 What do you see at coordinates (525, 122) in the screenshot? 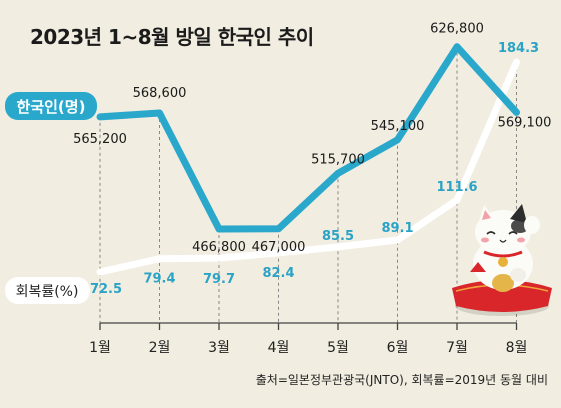
I see `visitors-data-label: 569,100` at bounding box center [525, 122].